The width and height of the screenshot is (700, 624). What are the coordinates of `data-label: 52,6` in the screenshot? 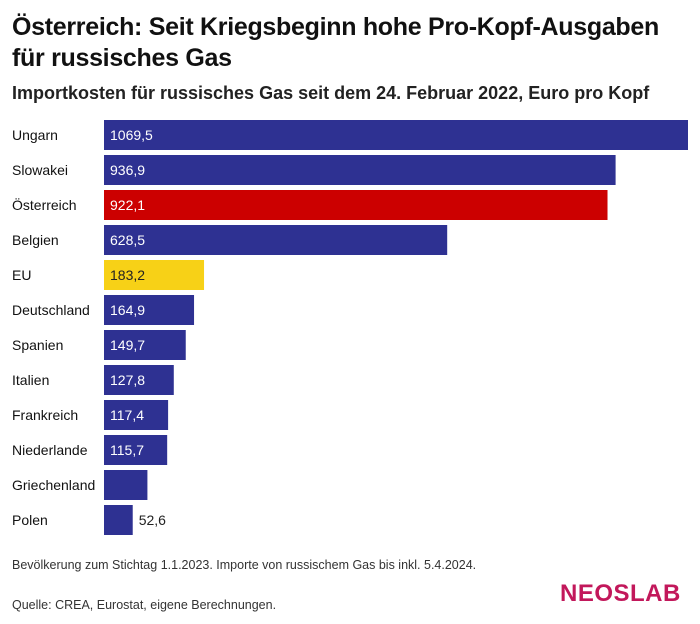 It's located at (152, 520).